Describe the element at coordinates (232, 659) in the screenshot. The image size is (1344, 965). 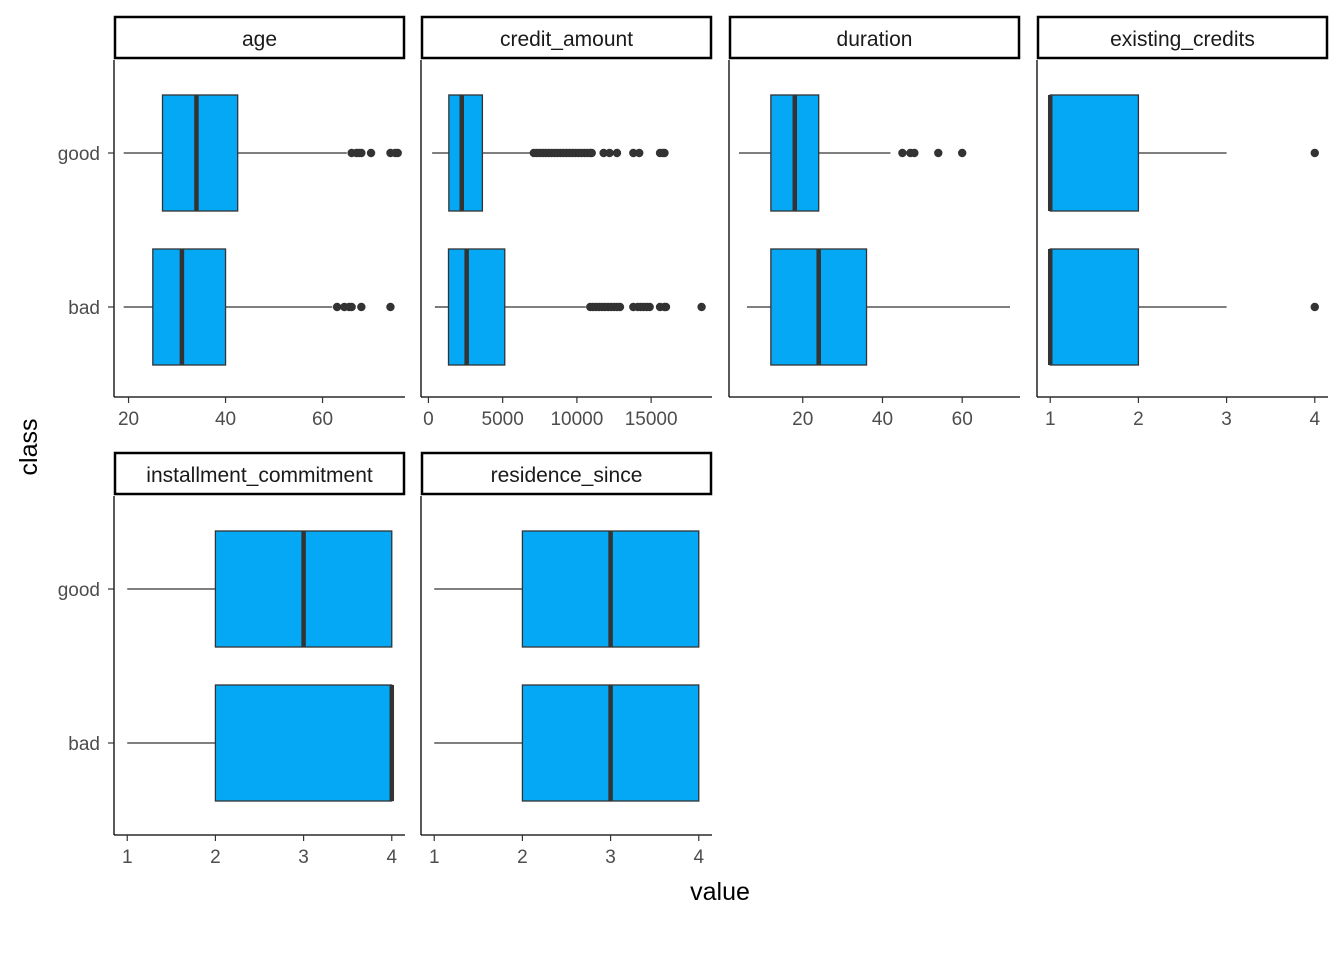
I see `facet-installment-commitment: installment_commitment 1 2 3 4 good bad` at that location.